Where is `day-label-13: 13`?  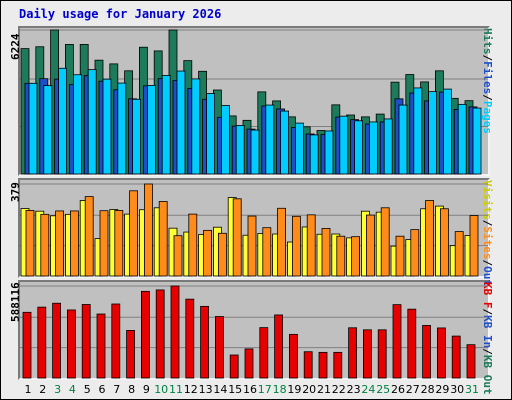
day-label-13: 13 is located at coordinates (206, 389).